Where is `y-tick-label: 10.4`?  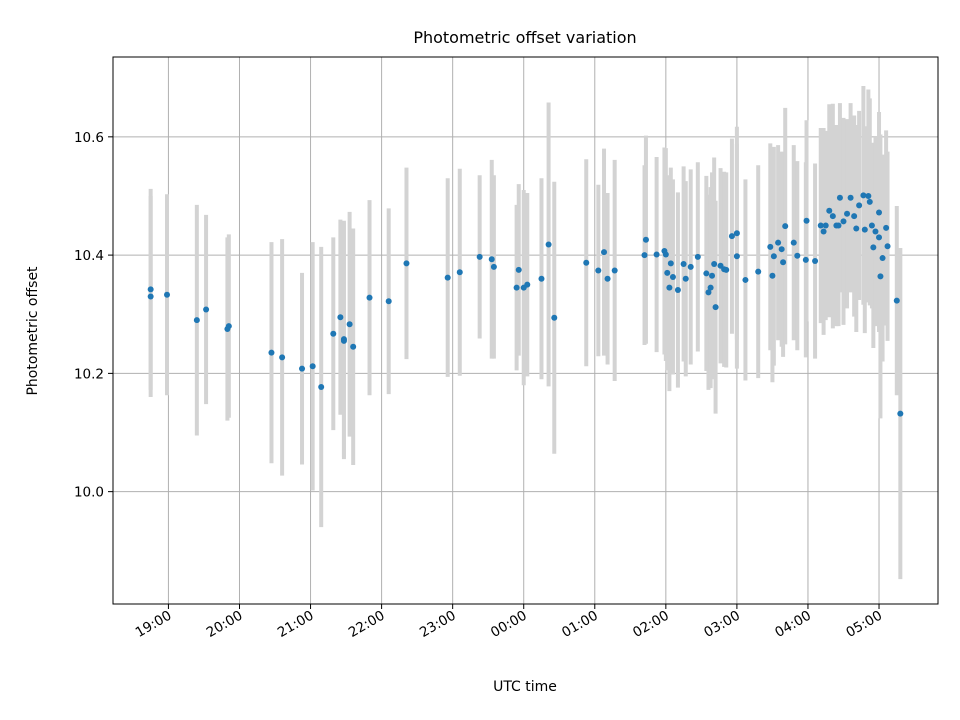
y-tick-label: 10.4 is located at coordinates (89, 256).